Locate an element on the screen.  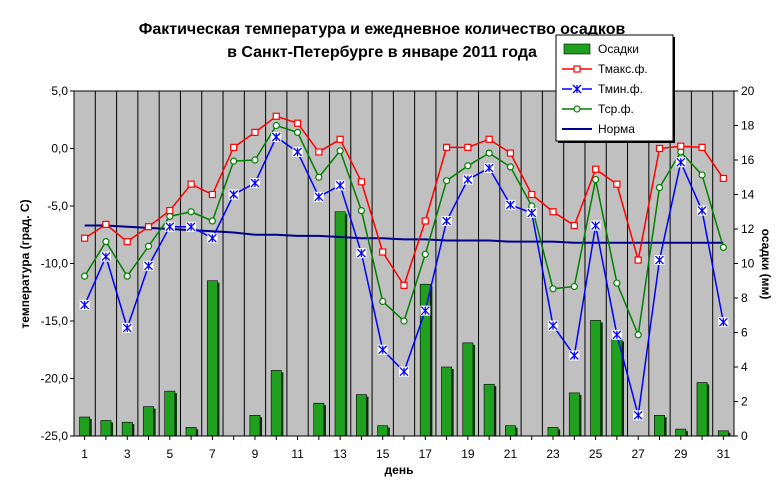
x-tick-label: 15 is located at coordinates (383, 454).